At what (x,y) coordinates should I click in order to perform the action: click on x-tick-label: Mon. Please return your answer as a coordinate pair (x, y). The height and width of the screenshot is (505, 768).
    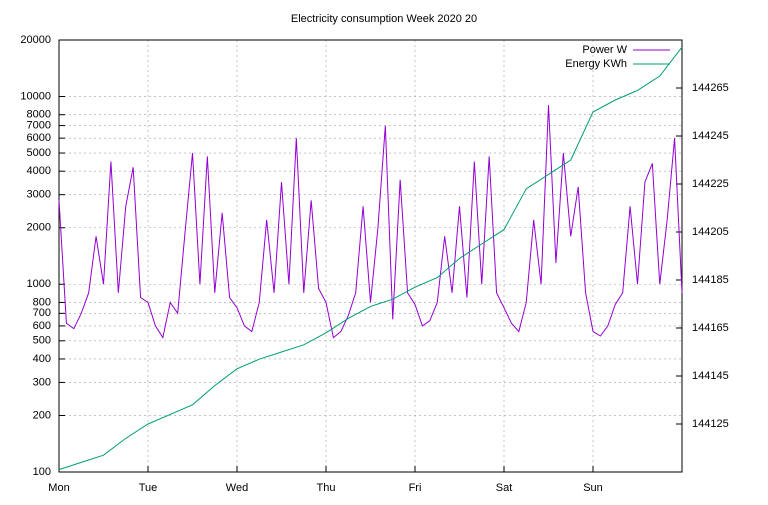
    Looking at the image, I should click on (58, 488).